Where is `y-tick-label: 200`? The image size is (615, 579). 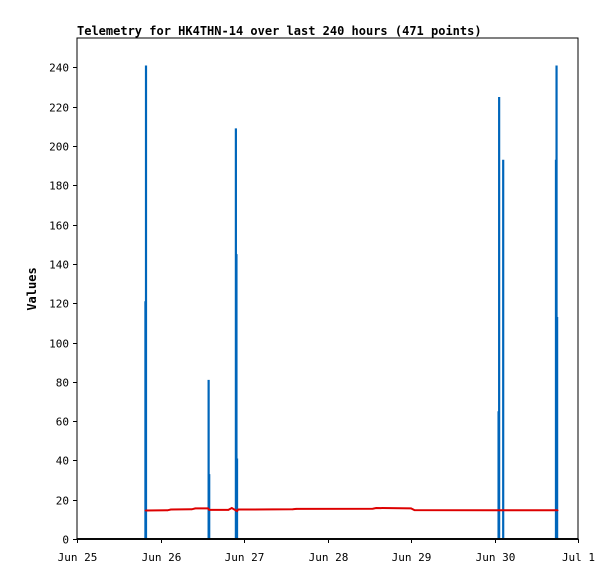
y-tick-label: 200 is located at coordinates (59, 147).